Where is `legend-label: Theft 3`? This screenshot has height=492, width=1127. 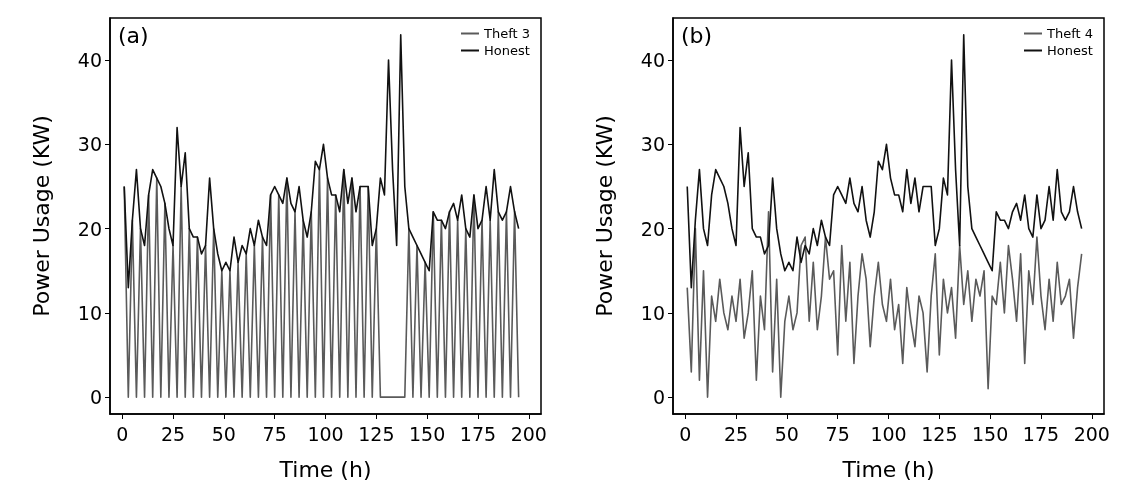
legend-label: Theft 3 is located at coordinates (506, 33).